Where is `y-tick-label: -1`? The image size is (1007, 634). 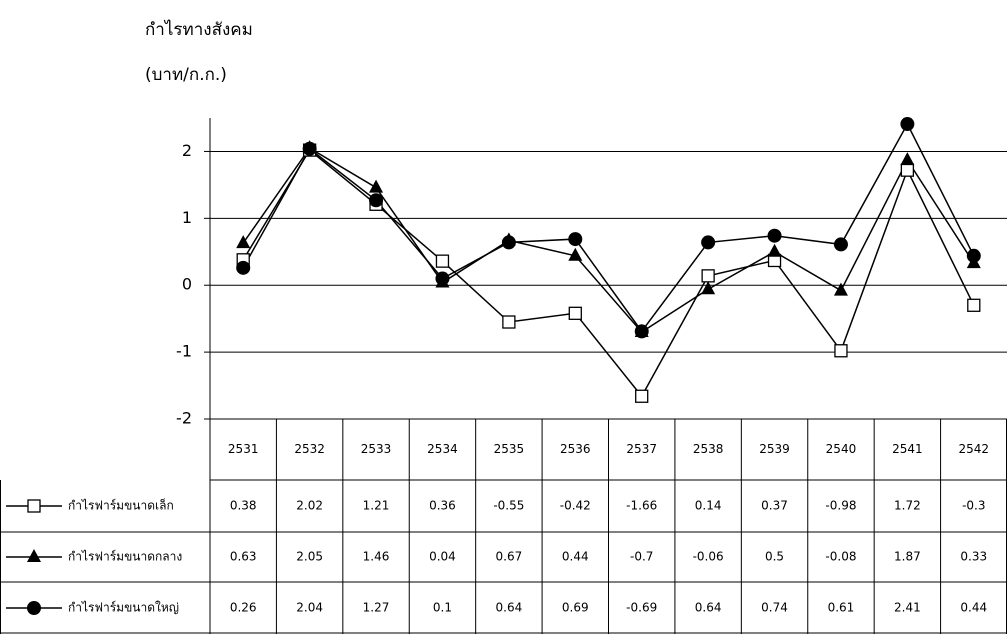
y-tick-label: -1 is located at coordinates (184, 351).